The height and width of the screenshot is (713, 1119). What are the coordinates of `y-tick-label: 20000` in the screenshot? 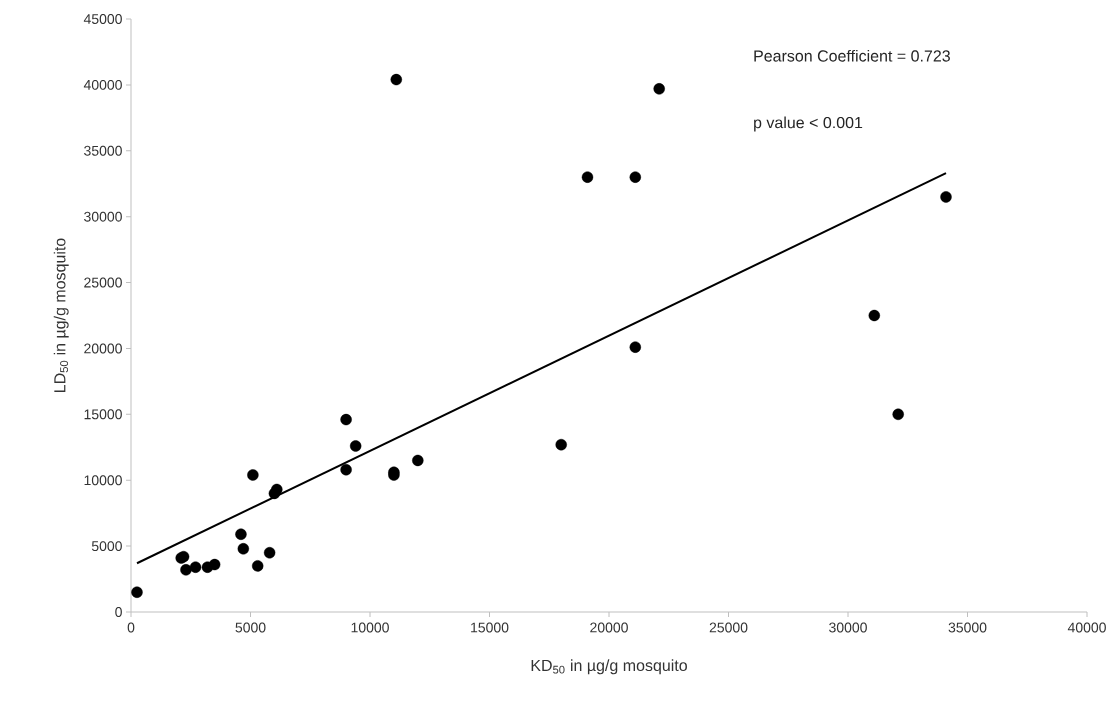 It's located at (103, 348).